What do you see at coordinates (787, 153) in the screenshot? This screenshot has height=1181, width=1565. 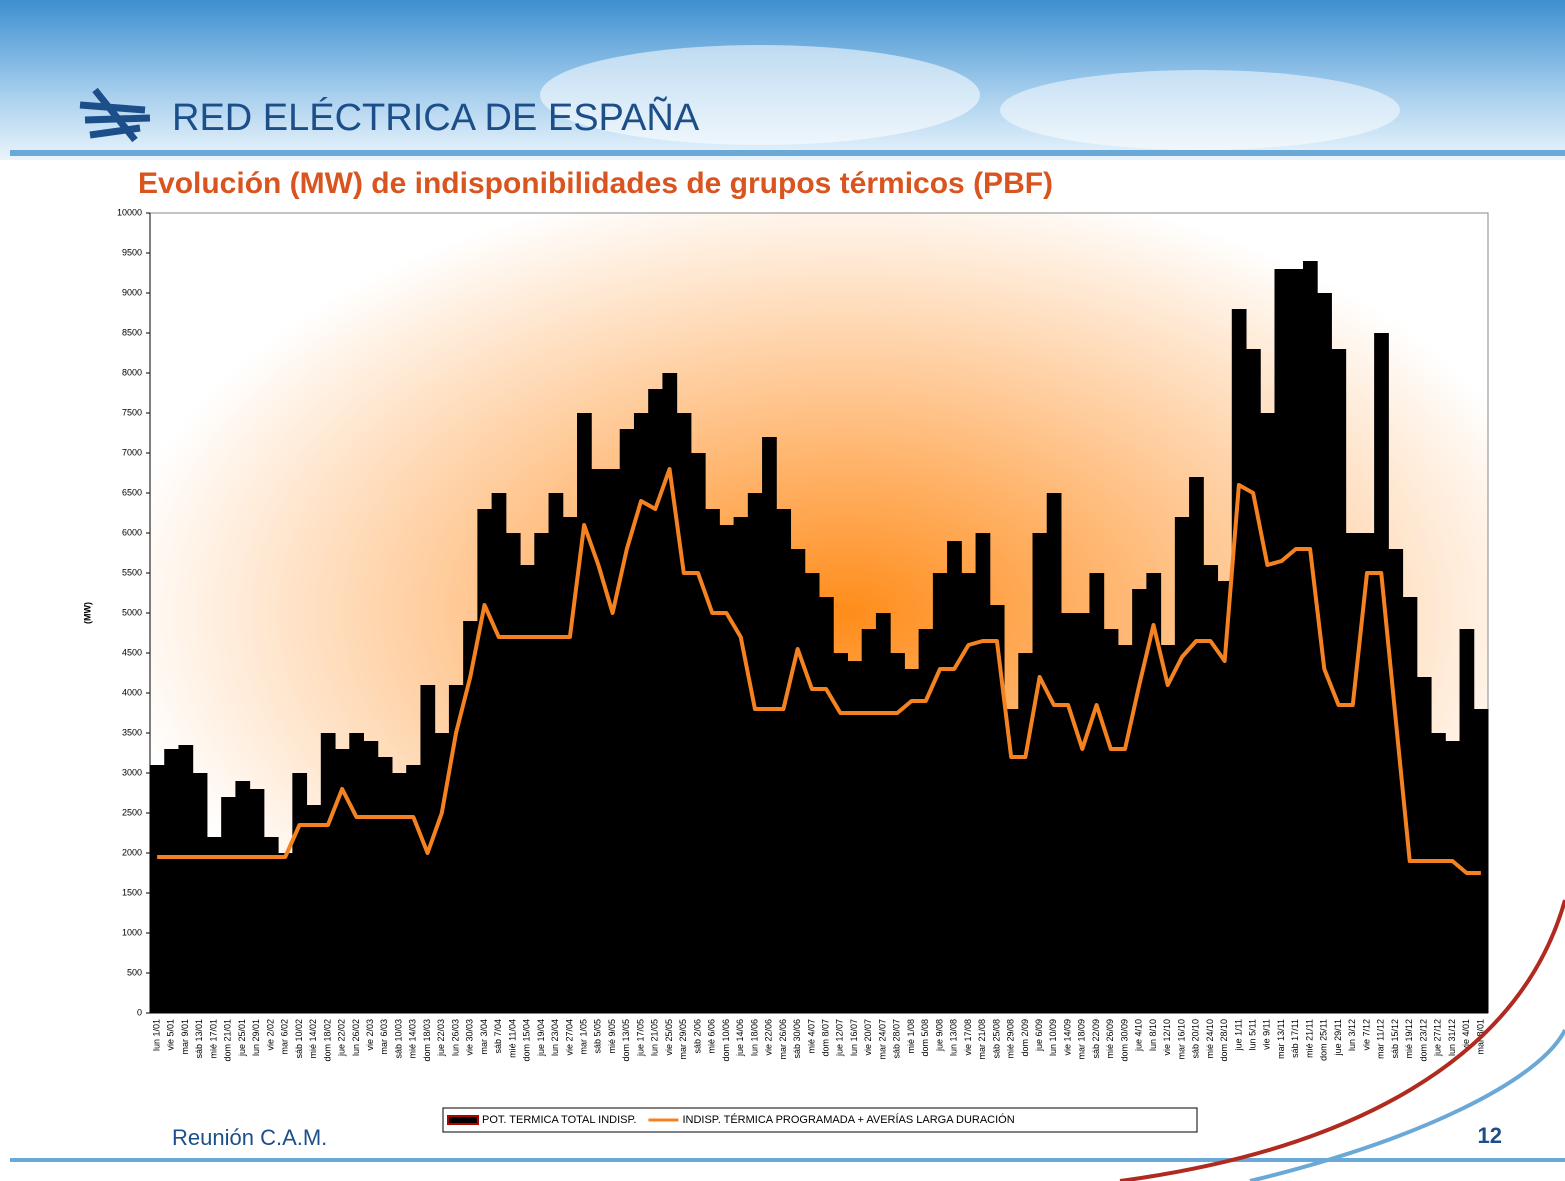 I see `header-rule` at bounding box center [787, 153].